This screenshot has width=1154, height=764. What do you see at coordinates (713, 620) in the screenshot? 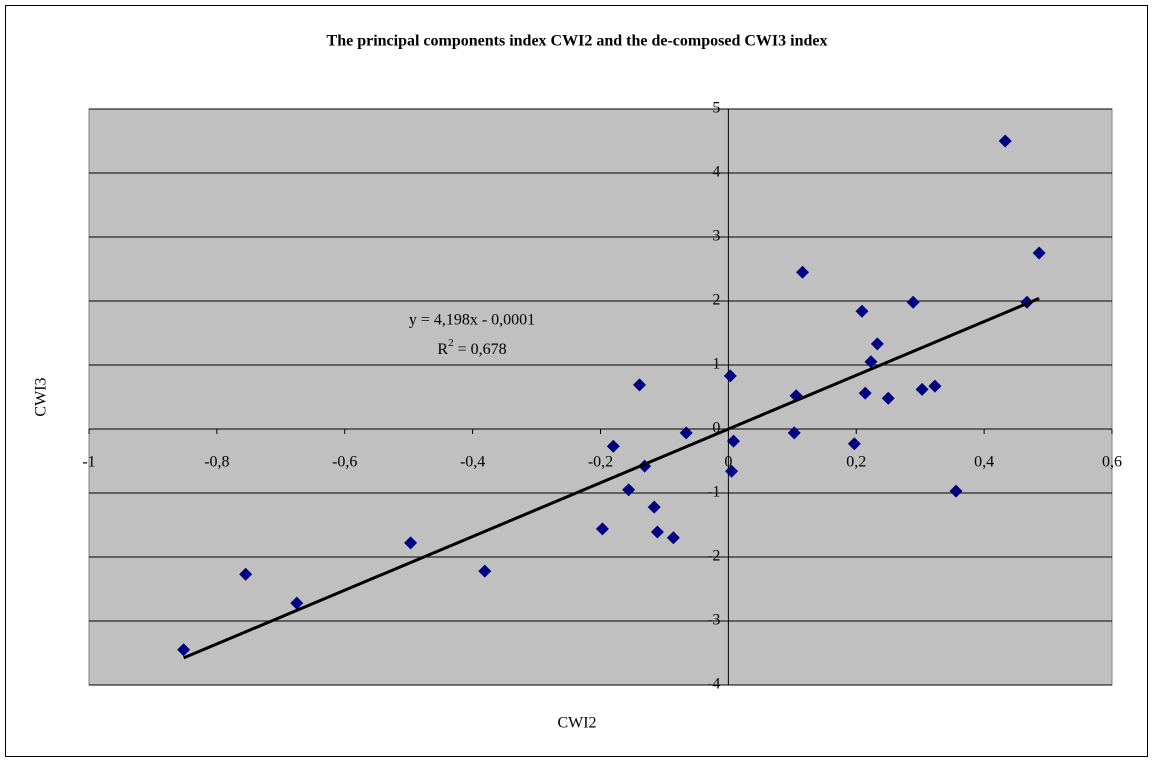
I see `y-tick-label: -3` at bounding box center [713, 620].